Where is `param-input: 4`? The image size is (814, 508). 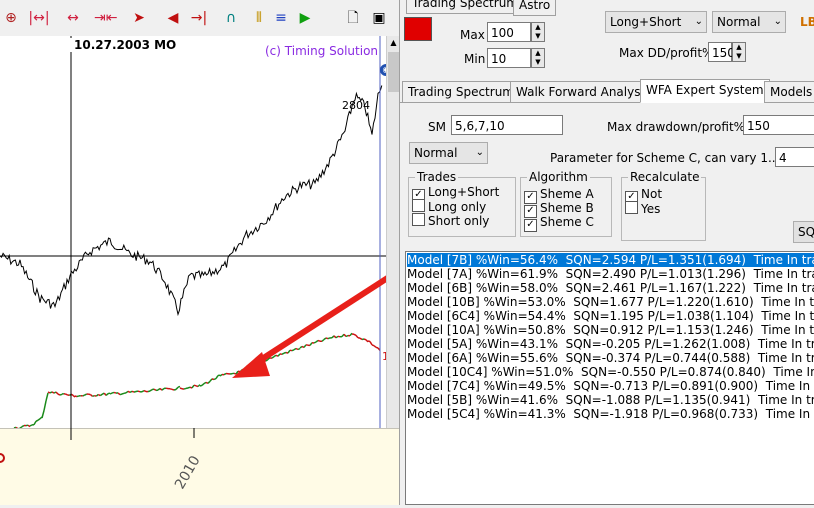
param-input: 4 is located at coordinates (794, 157).